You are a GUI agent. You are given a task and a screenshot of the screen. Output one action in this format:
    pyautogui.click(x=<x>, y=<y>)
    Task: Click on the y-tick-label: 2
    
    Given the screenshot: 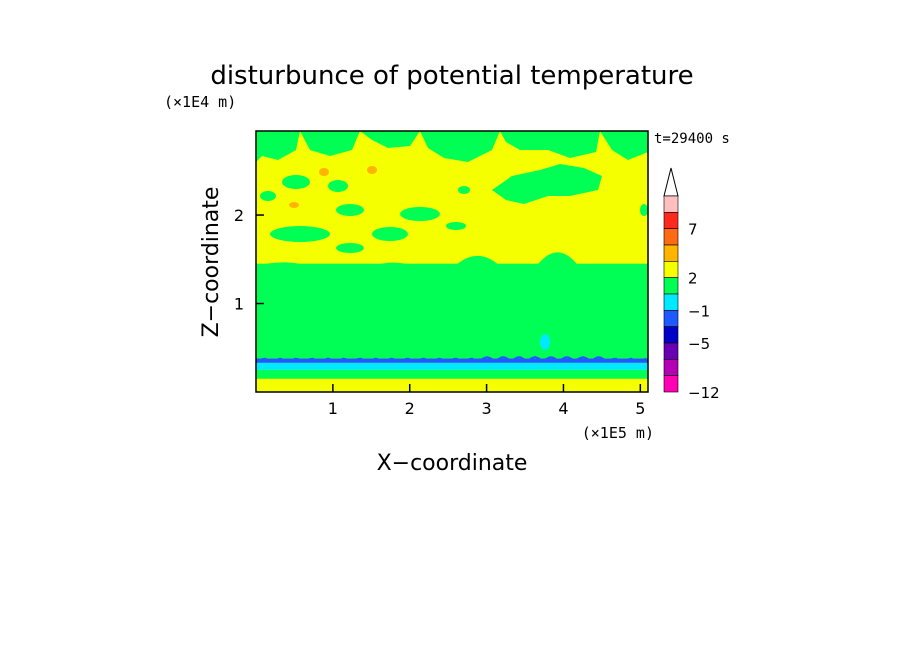 What is the action you would take?
    pyautogui.click(x=239, y=215)
    